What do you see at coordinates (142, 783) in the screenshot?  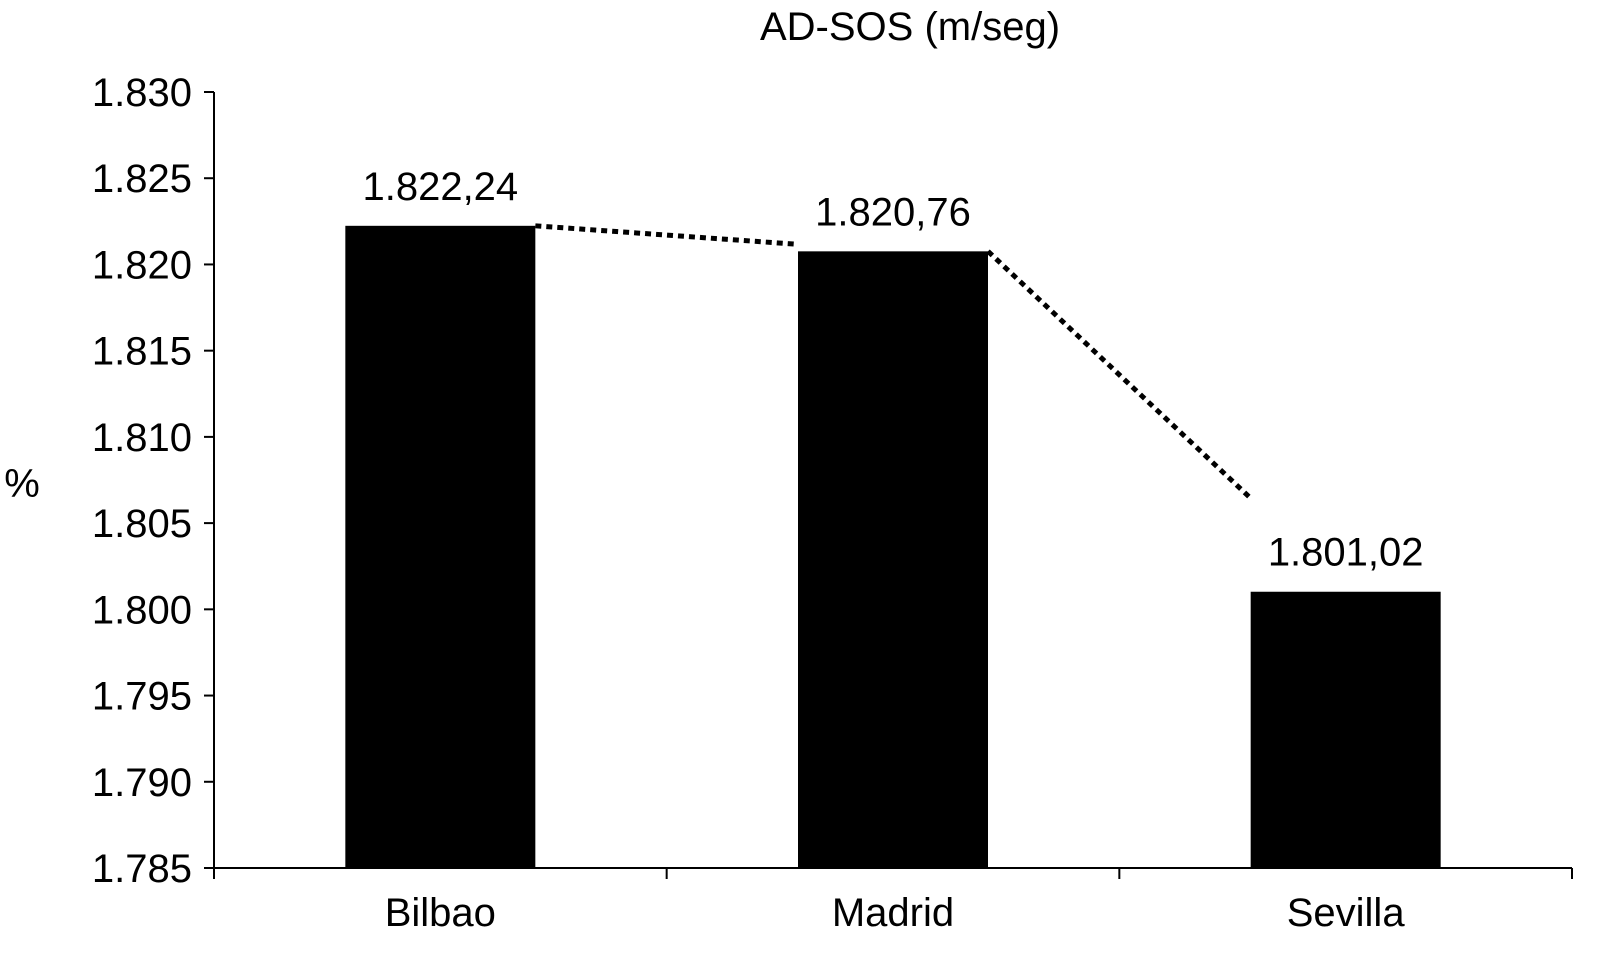 I see `y-tick-label: 1.790` at bounding box center [142, 783].